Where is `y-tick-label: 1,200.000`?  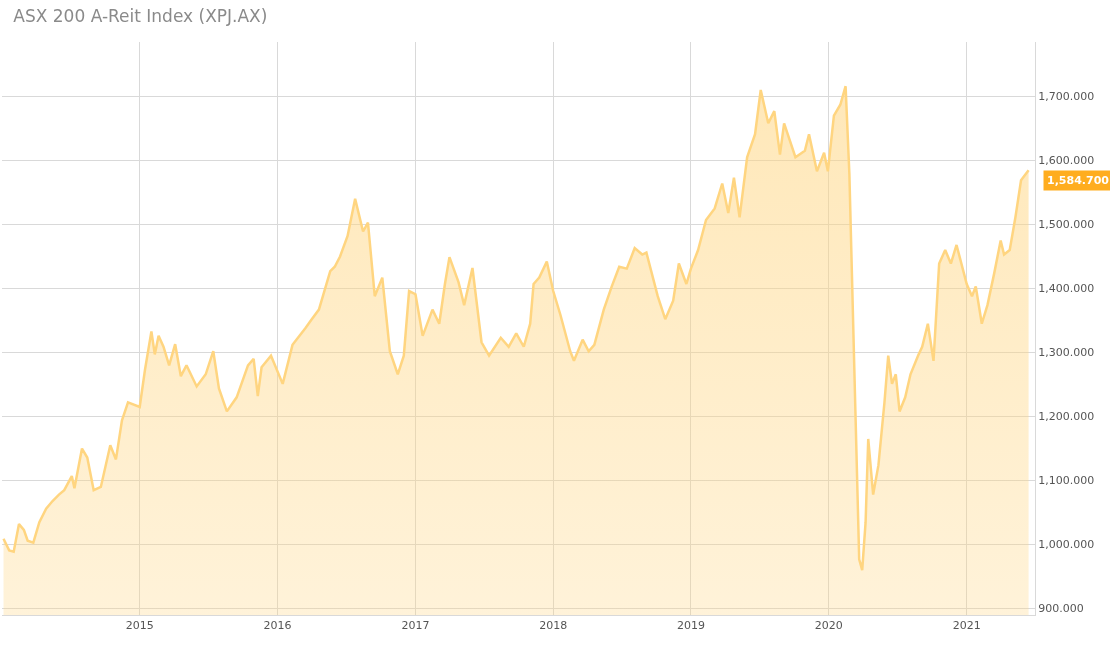 y-tick-label: 1,200.000 is located at coordinates (1066, 417).